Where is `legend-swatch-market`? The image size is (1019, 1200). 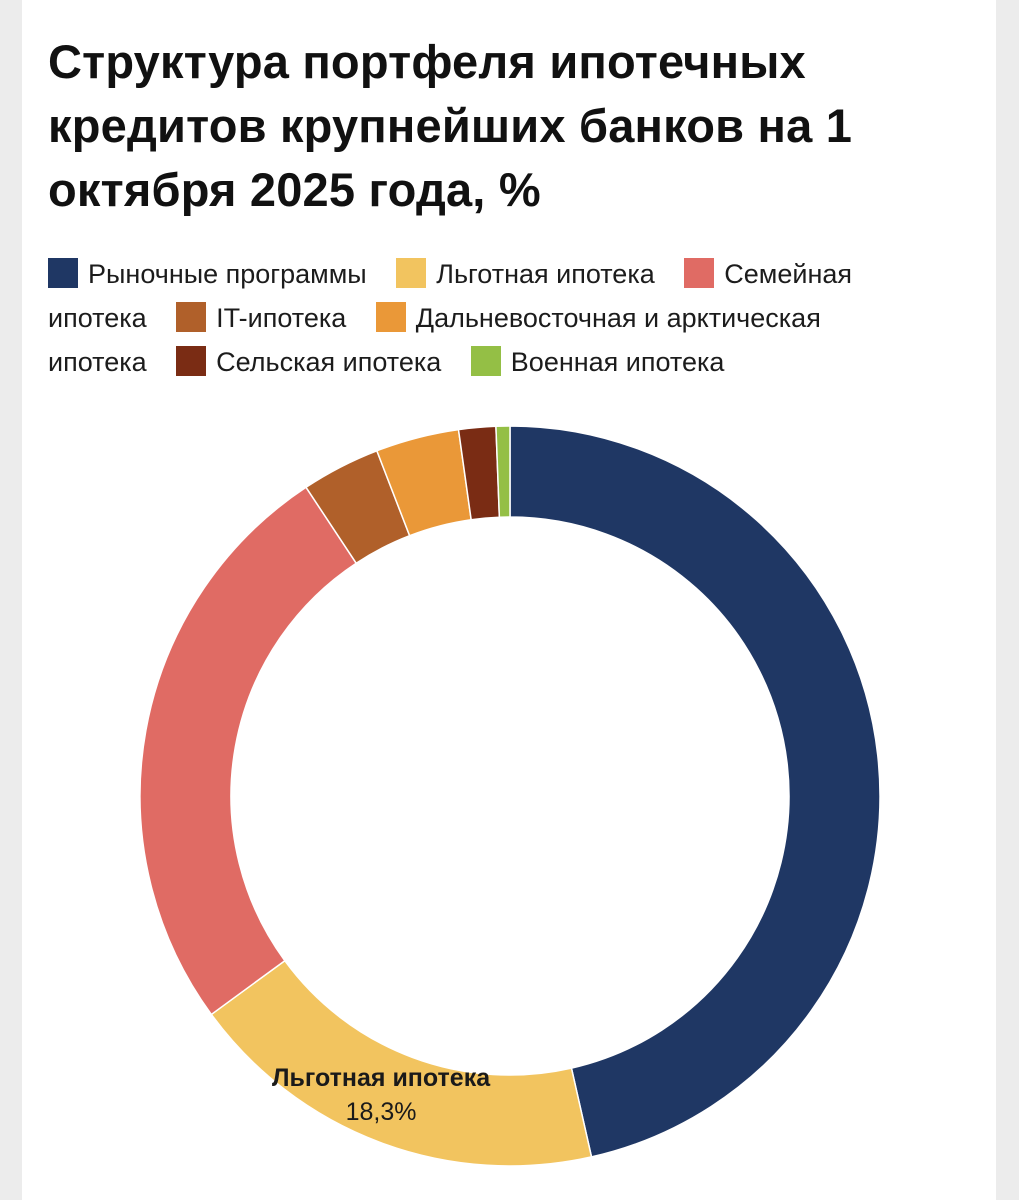 legend-swatch-market is located at coordinates (63, 273).